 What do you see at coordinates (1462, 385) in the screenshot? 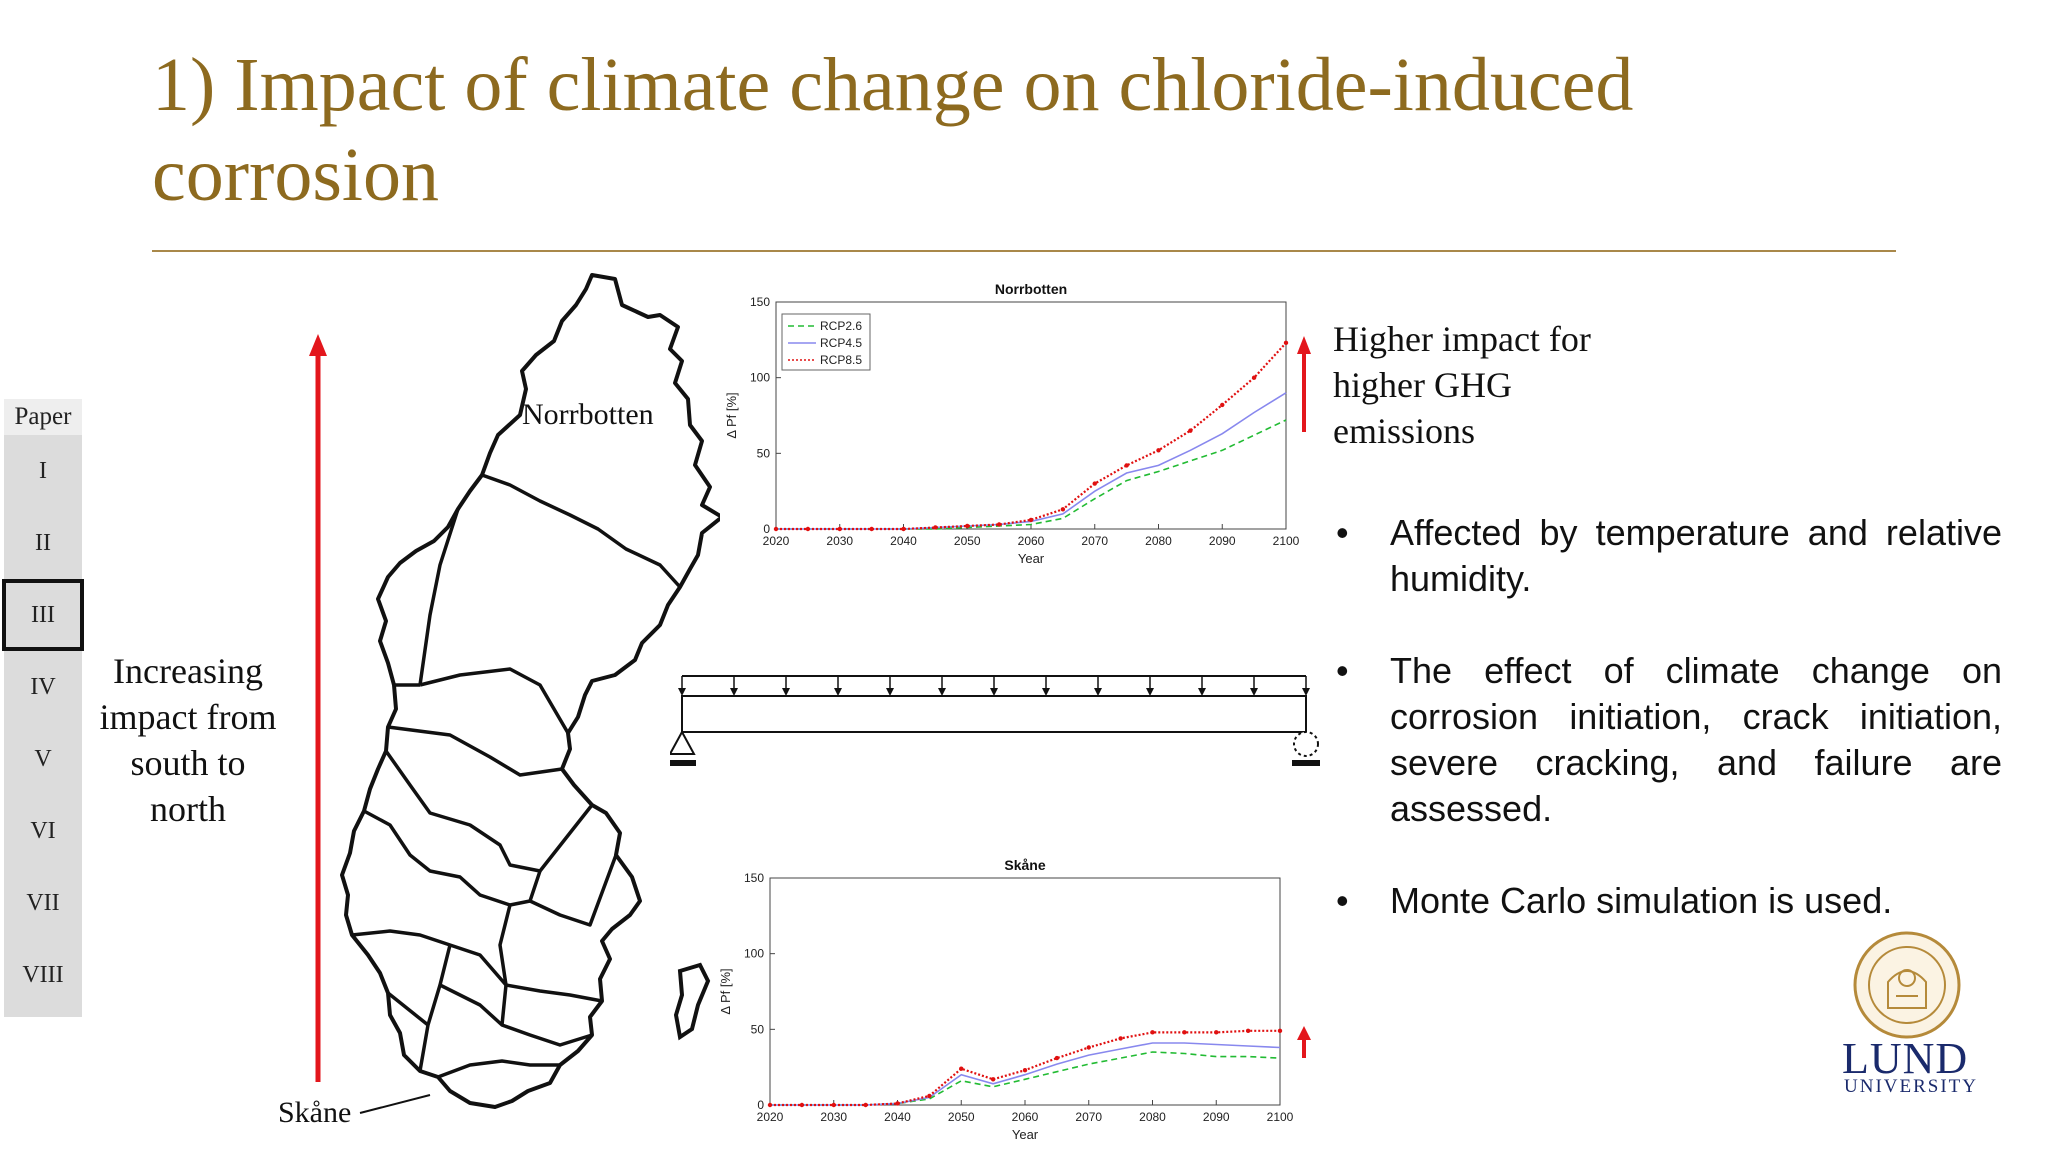
I see `higher-impact-text: Higher impact for higher GHG emissions` at bounding box center [1462, 385].